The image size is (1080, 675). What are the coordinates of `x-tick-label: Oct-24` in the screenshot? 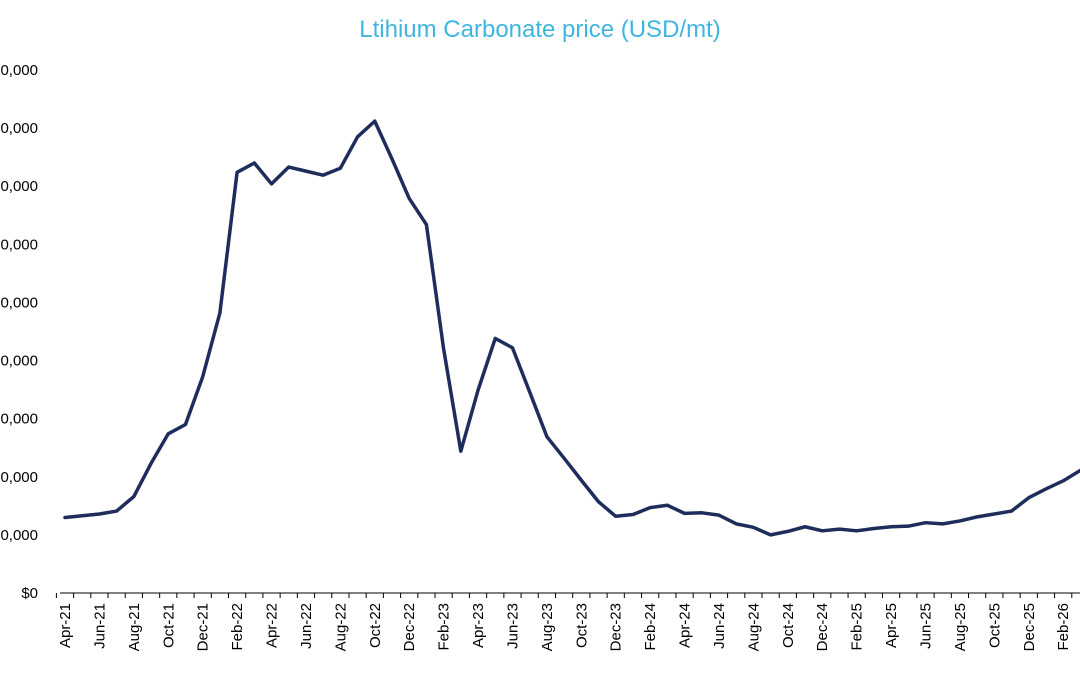 It's located at (788, 625).